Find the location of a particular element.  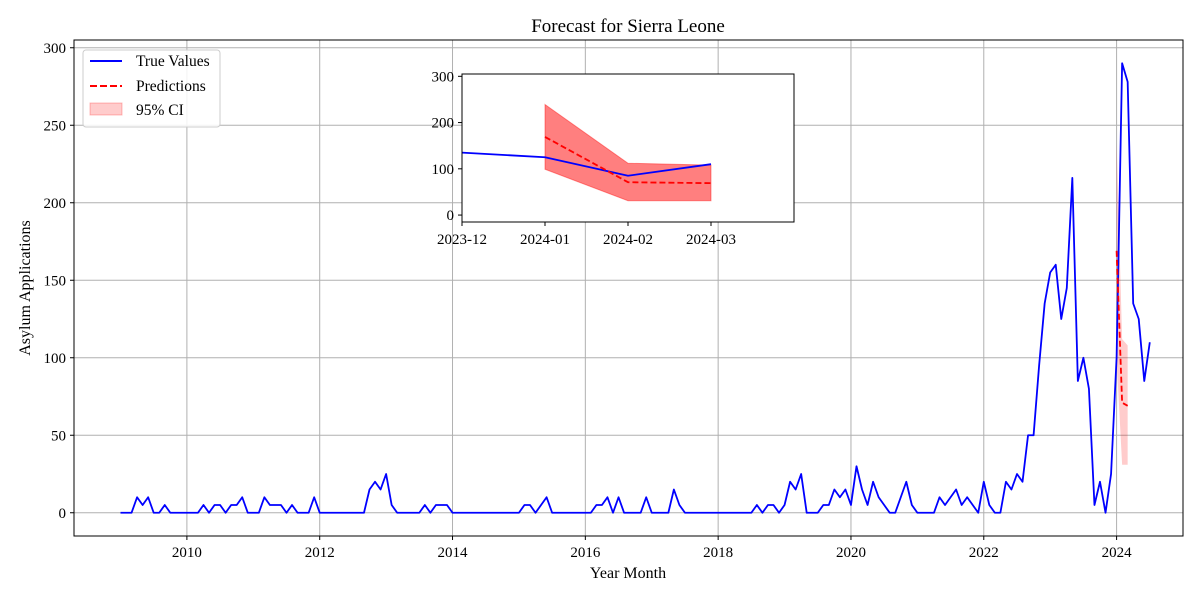

inset-plot-area is located at coordinates (586, 152).